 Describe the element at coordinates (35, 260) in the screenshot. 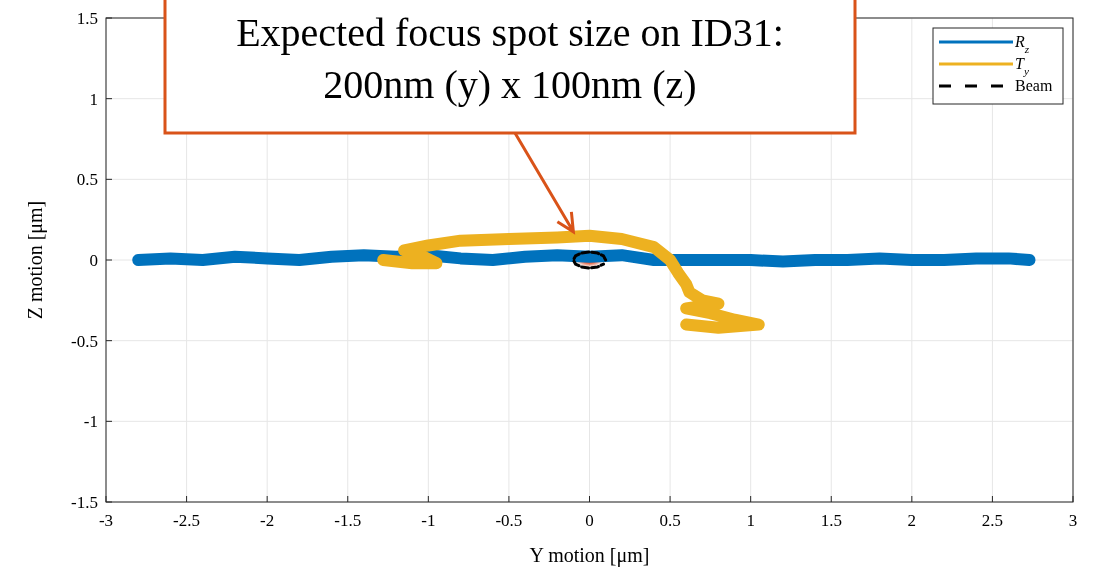

I see `y-axis-title: Z motion [μm]` at that location.